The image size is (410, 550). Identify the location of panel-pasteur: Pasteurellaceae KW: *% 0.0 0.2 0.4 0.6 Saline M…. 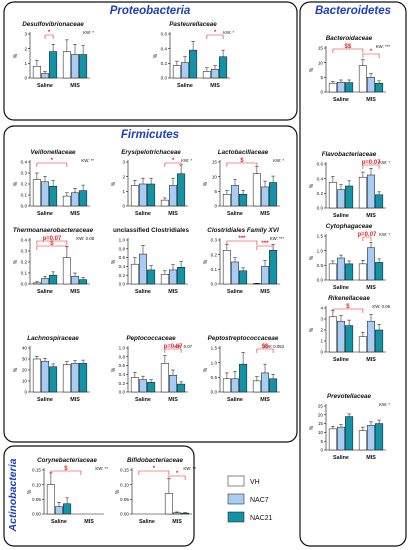
(193, 55).